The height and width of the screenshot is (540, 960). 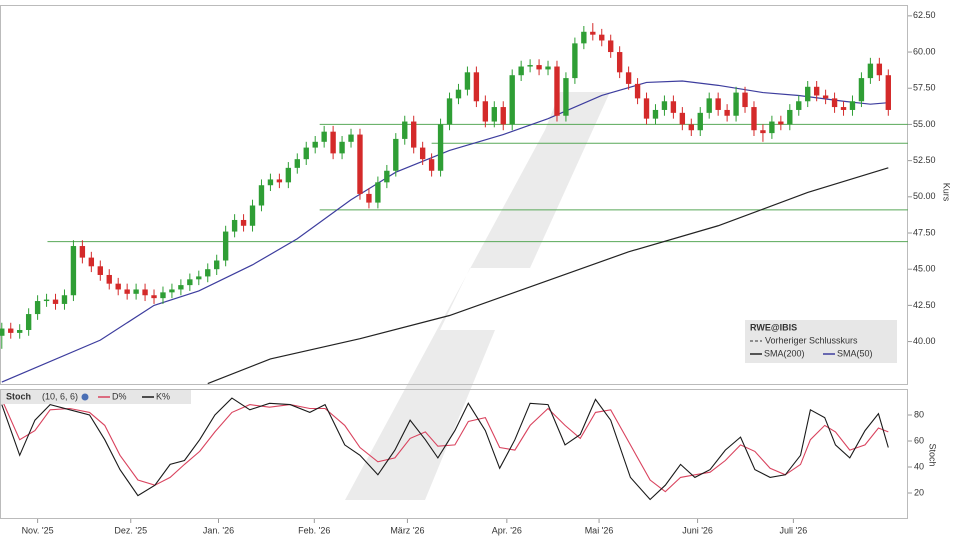 I want to click on legend-label: SMA(200), so click(x=784, y=353).